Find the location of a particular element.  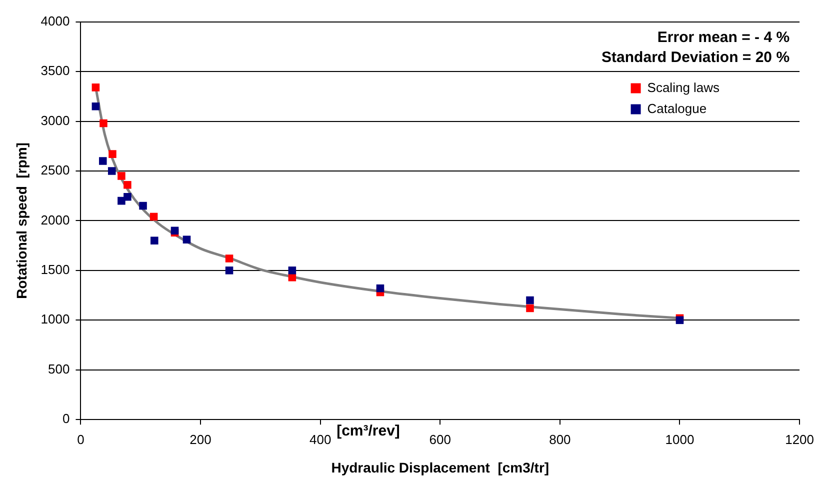

x-tick-label: 800 is located at coordinates (560, 439).